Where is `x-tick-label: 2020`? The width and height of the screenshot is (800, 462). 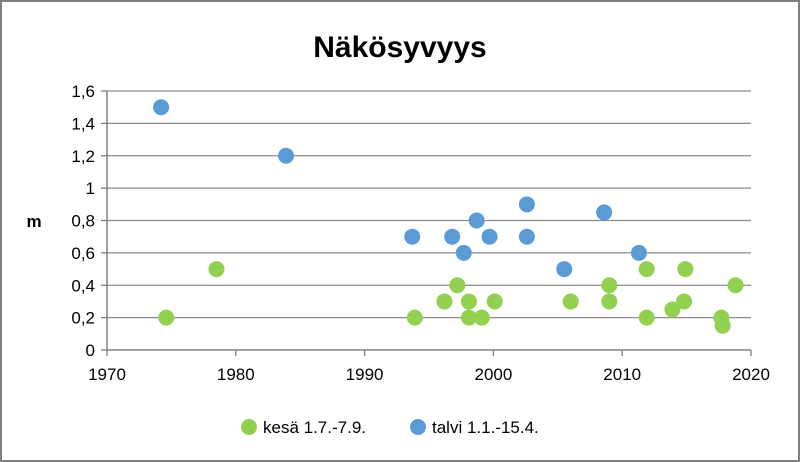 x-tick-label: 2020 is located at coordinates (751, 374).